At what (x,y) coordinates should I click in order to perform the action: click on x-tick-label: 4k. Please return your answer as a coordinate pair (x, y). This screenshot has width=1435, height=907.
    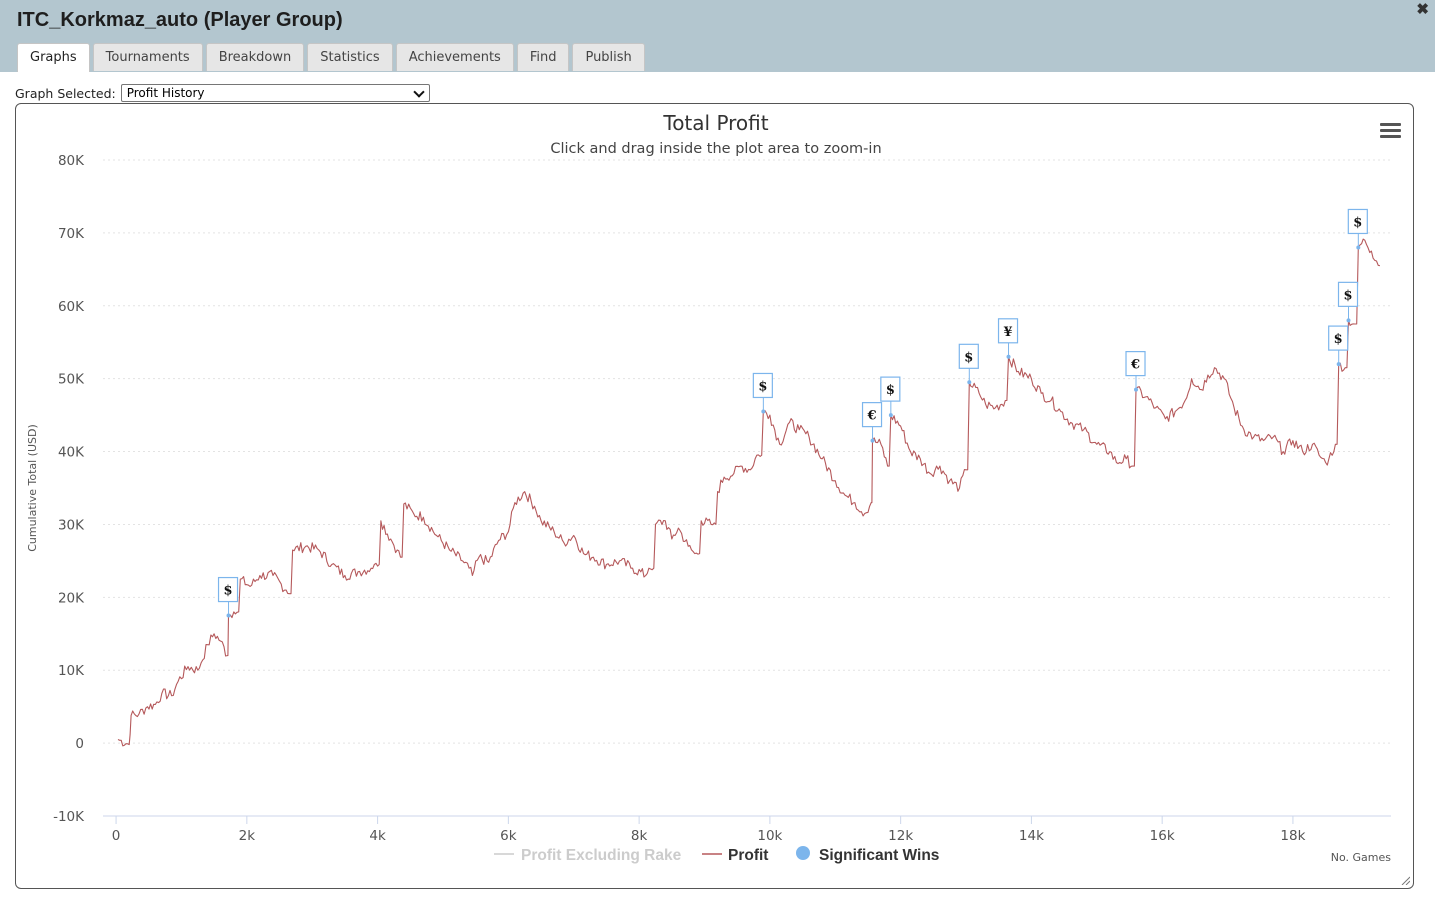
    Looking at the image, I should click on (377, 836).